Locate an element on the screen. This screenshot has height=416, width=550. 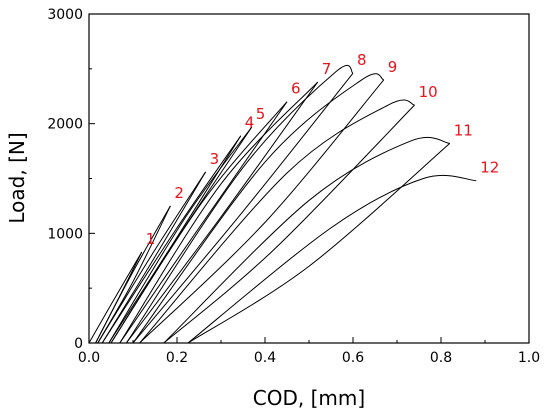
cycle-label-11: 11 is located at coordinates (463, 130).